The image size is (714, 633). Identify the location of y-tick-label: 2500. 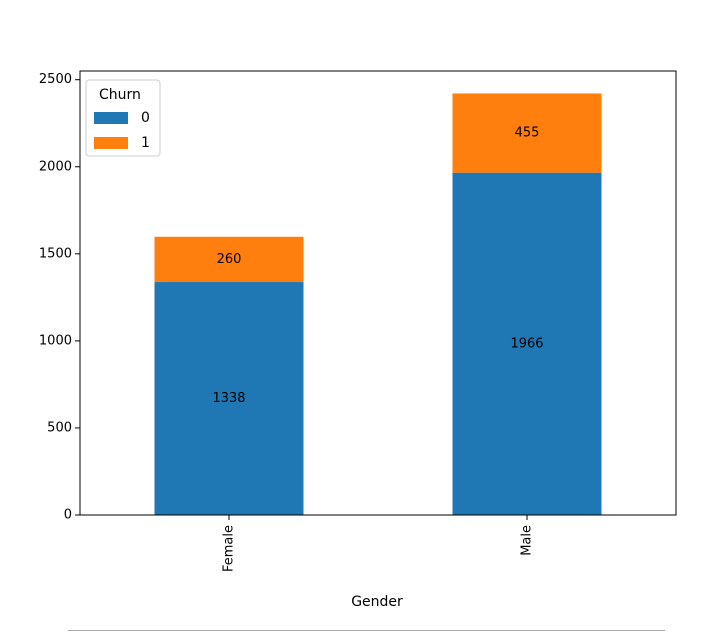
(55, 79).